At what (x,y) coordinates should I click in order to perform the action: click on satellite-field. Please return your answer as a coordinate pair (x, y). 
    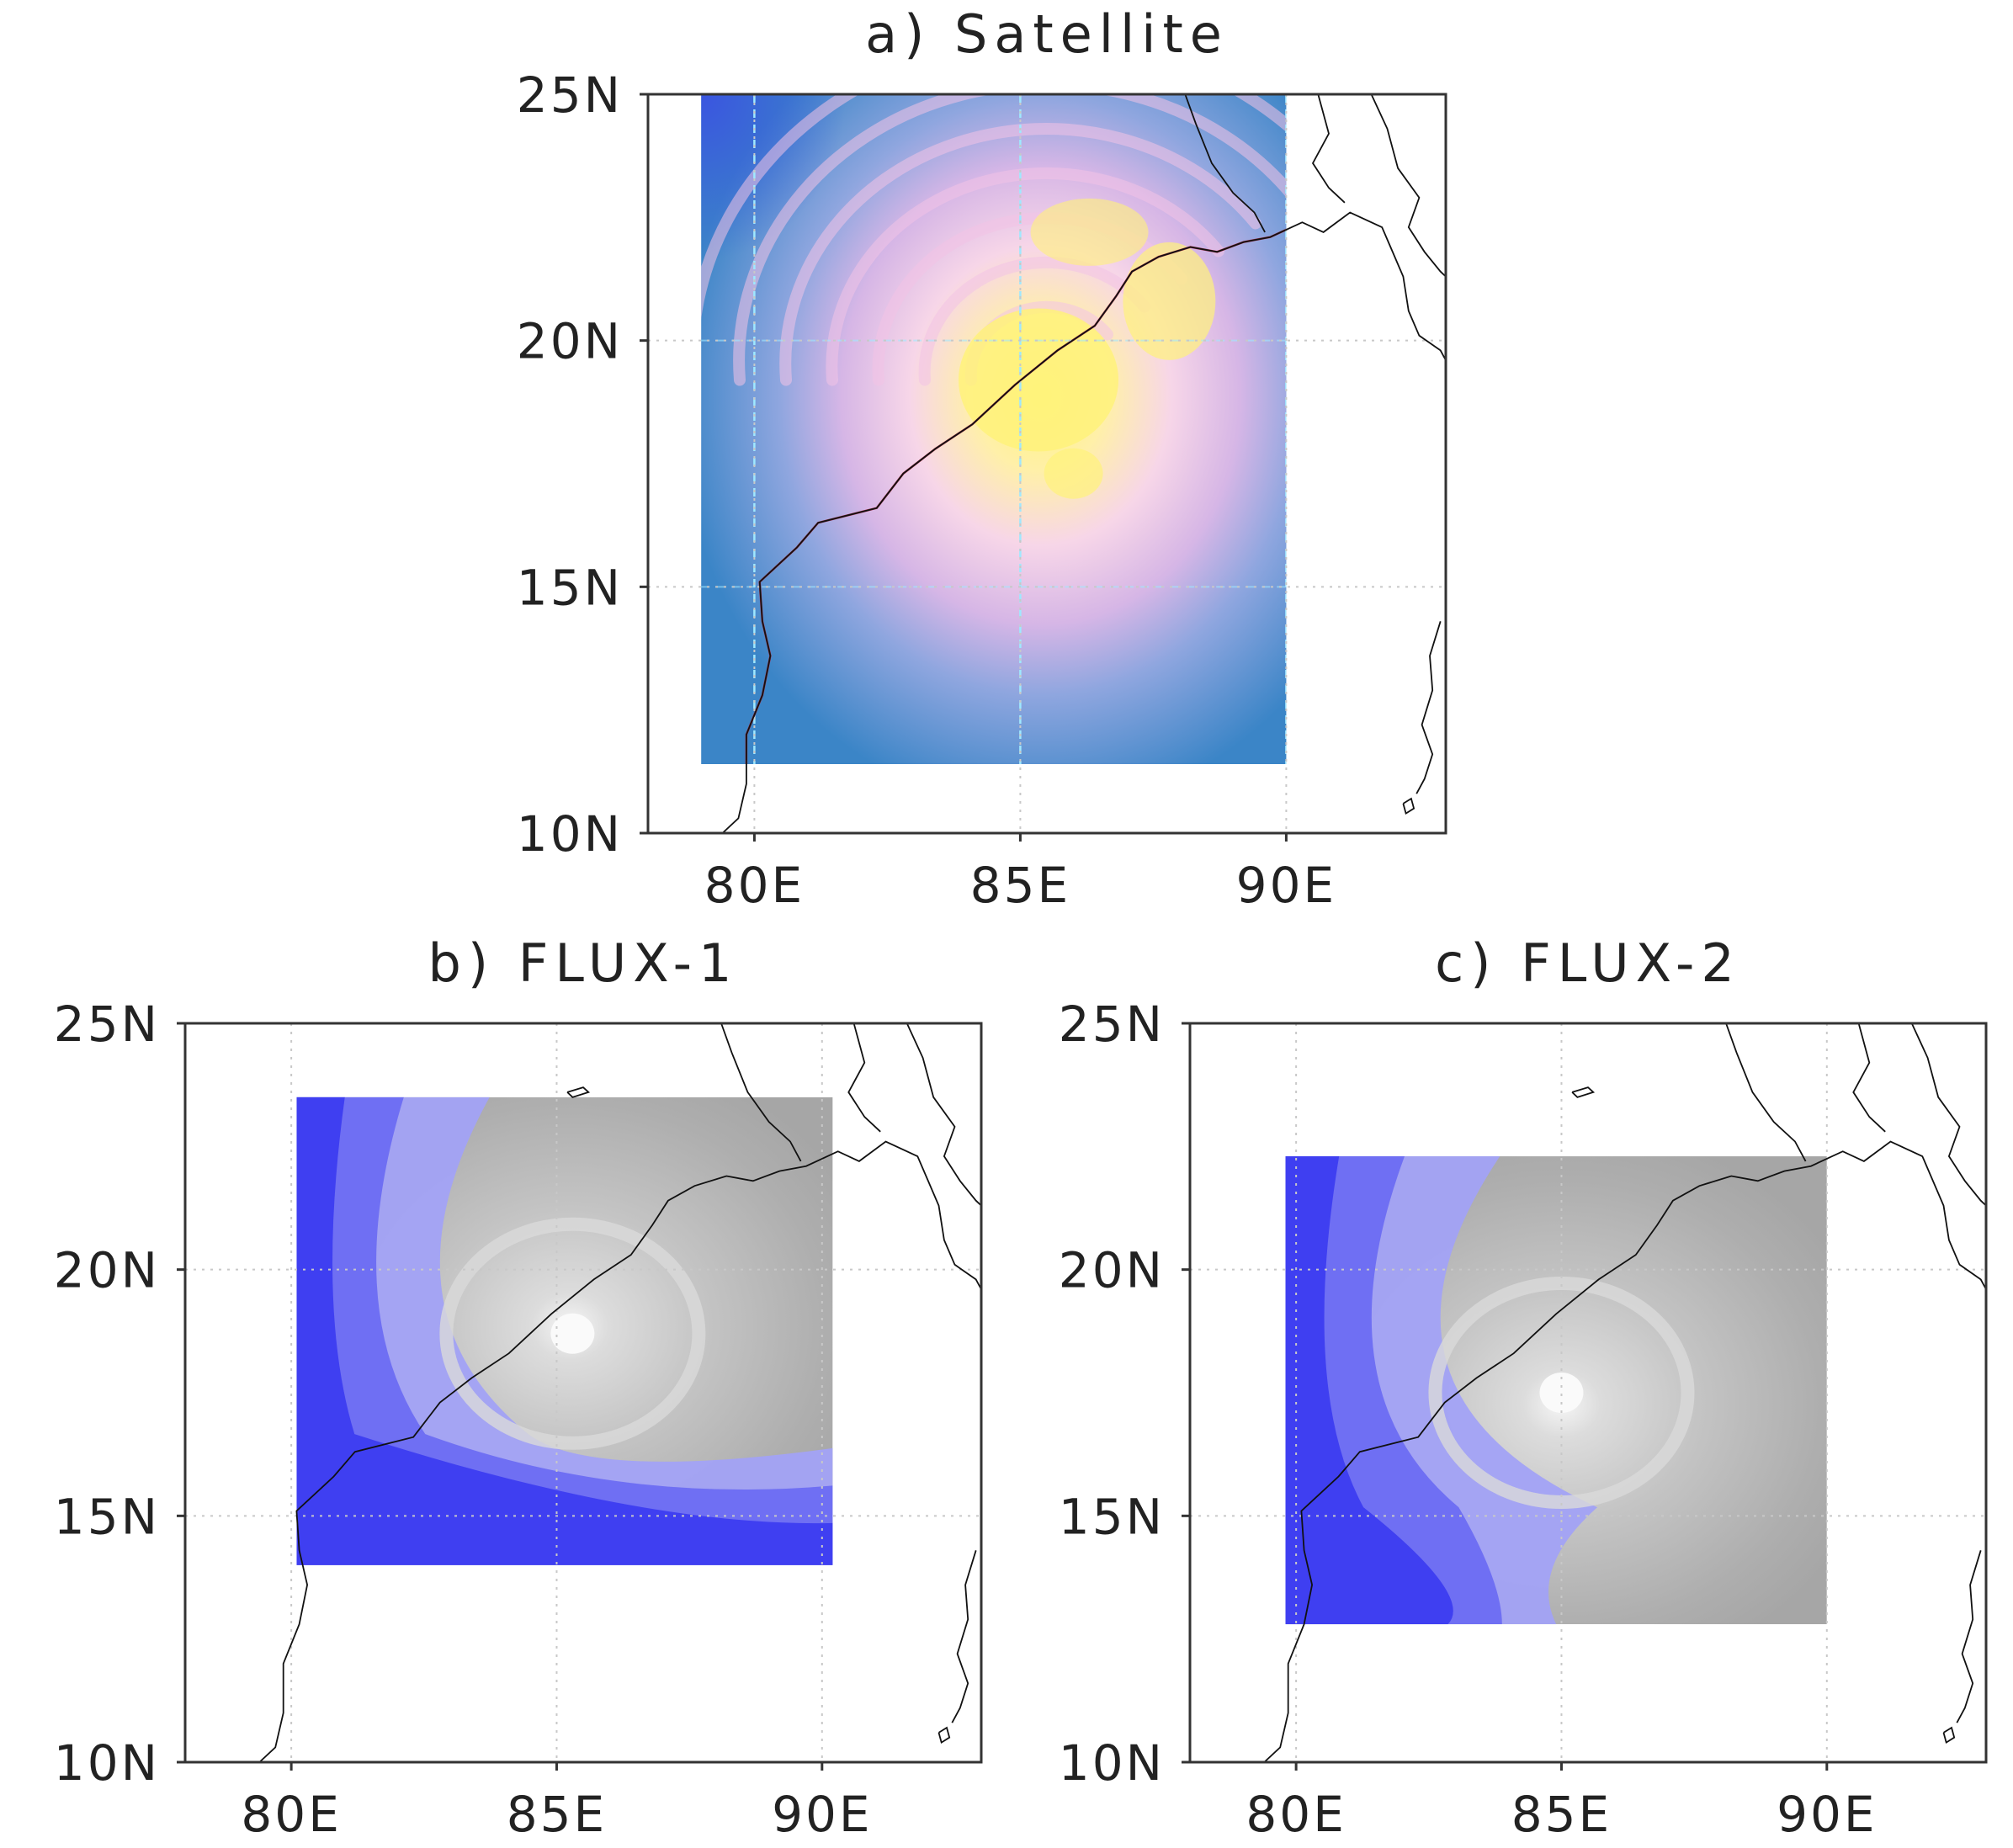
    Looking at the image, I should click on (994, 429).